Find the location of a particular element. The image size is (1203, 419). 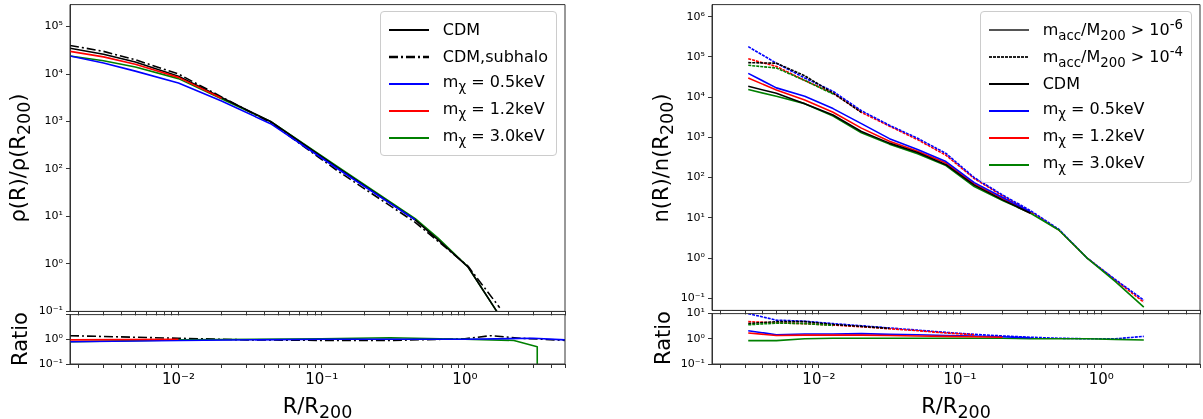

legend-label: CDM,subhalo is located at coordinates (495, 56).